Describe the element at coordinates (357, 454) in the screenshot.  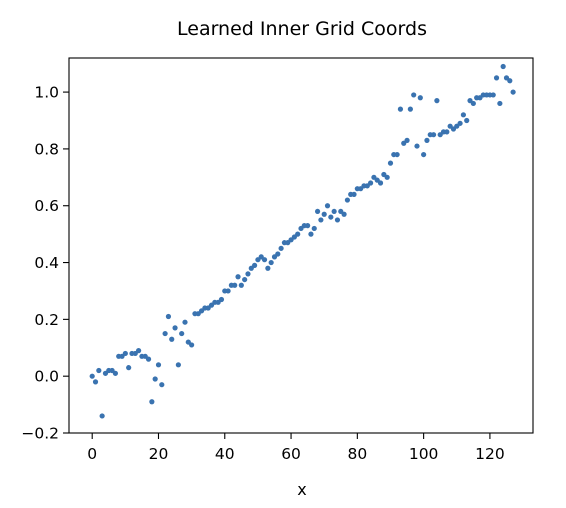
I see `x-tick-label: 80` at that location.